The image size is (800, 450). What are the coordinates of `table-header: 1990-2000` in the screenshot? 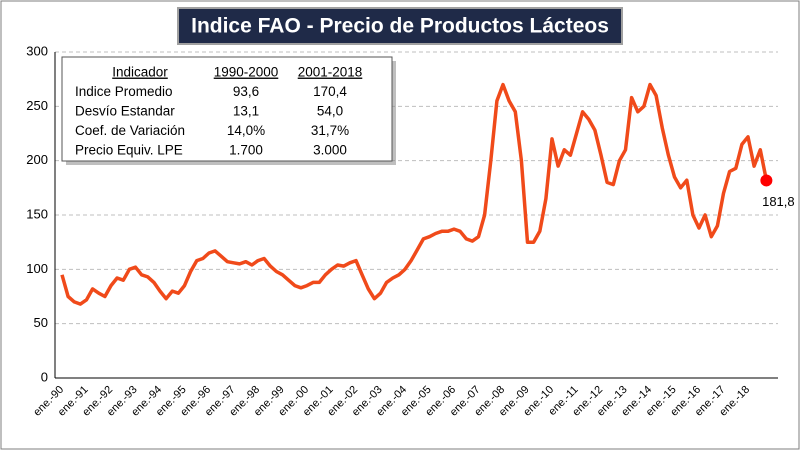 It's located at (246, 72).